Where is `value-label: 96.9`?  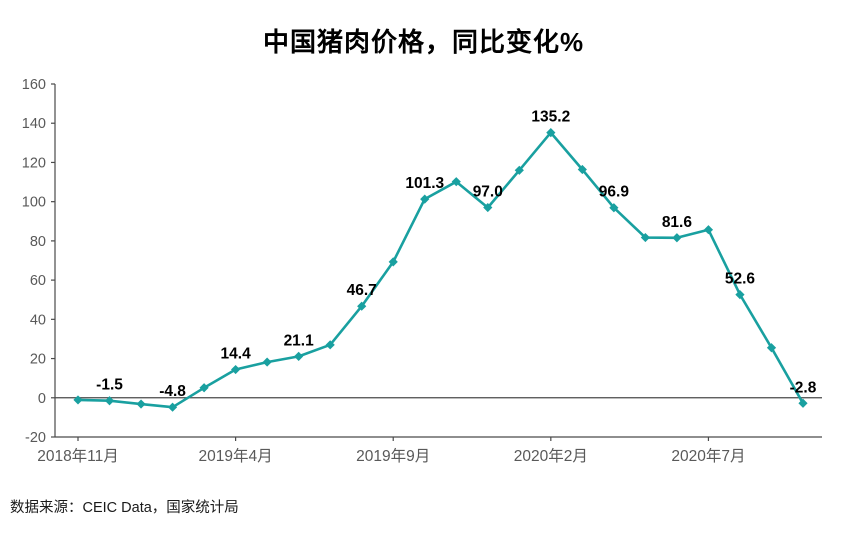
value-label: 96.9 is located at coordinates (614, 192).